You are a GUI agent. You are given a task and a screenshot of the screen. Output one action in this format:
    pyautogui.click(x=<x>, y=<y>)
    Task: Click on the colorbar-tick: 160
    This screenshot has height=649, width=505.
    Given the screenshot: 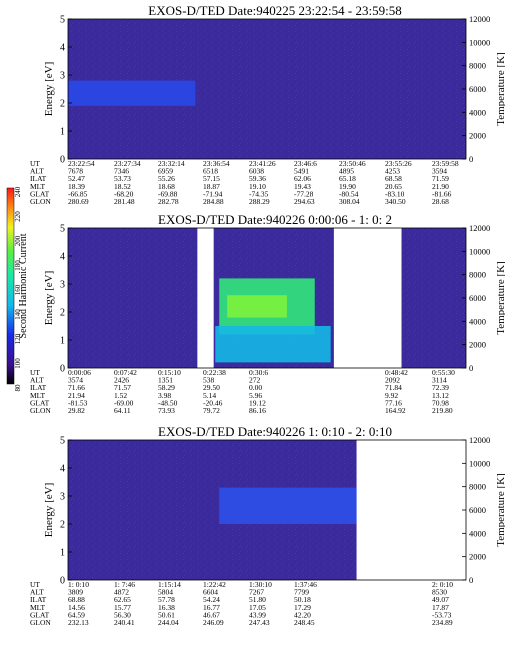 What is the action you would take?
    pyautogui.click(x=18, y=289)
    